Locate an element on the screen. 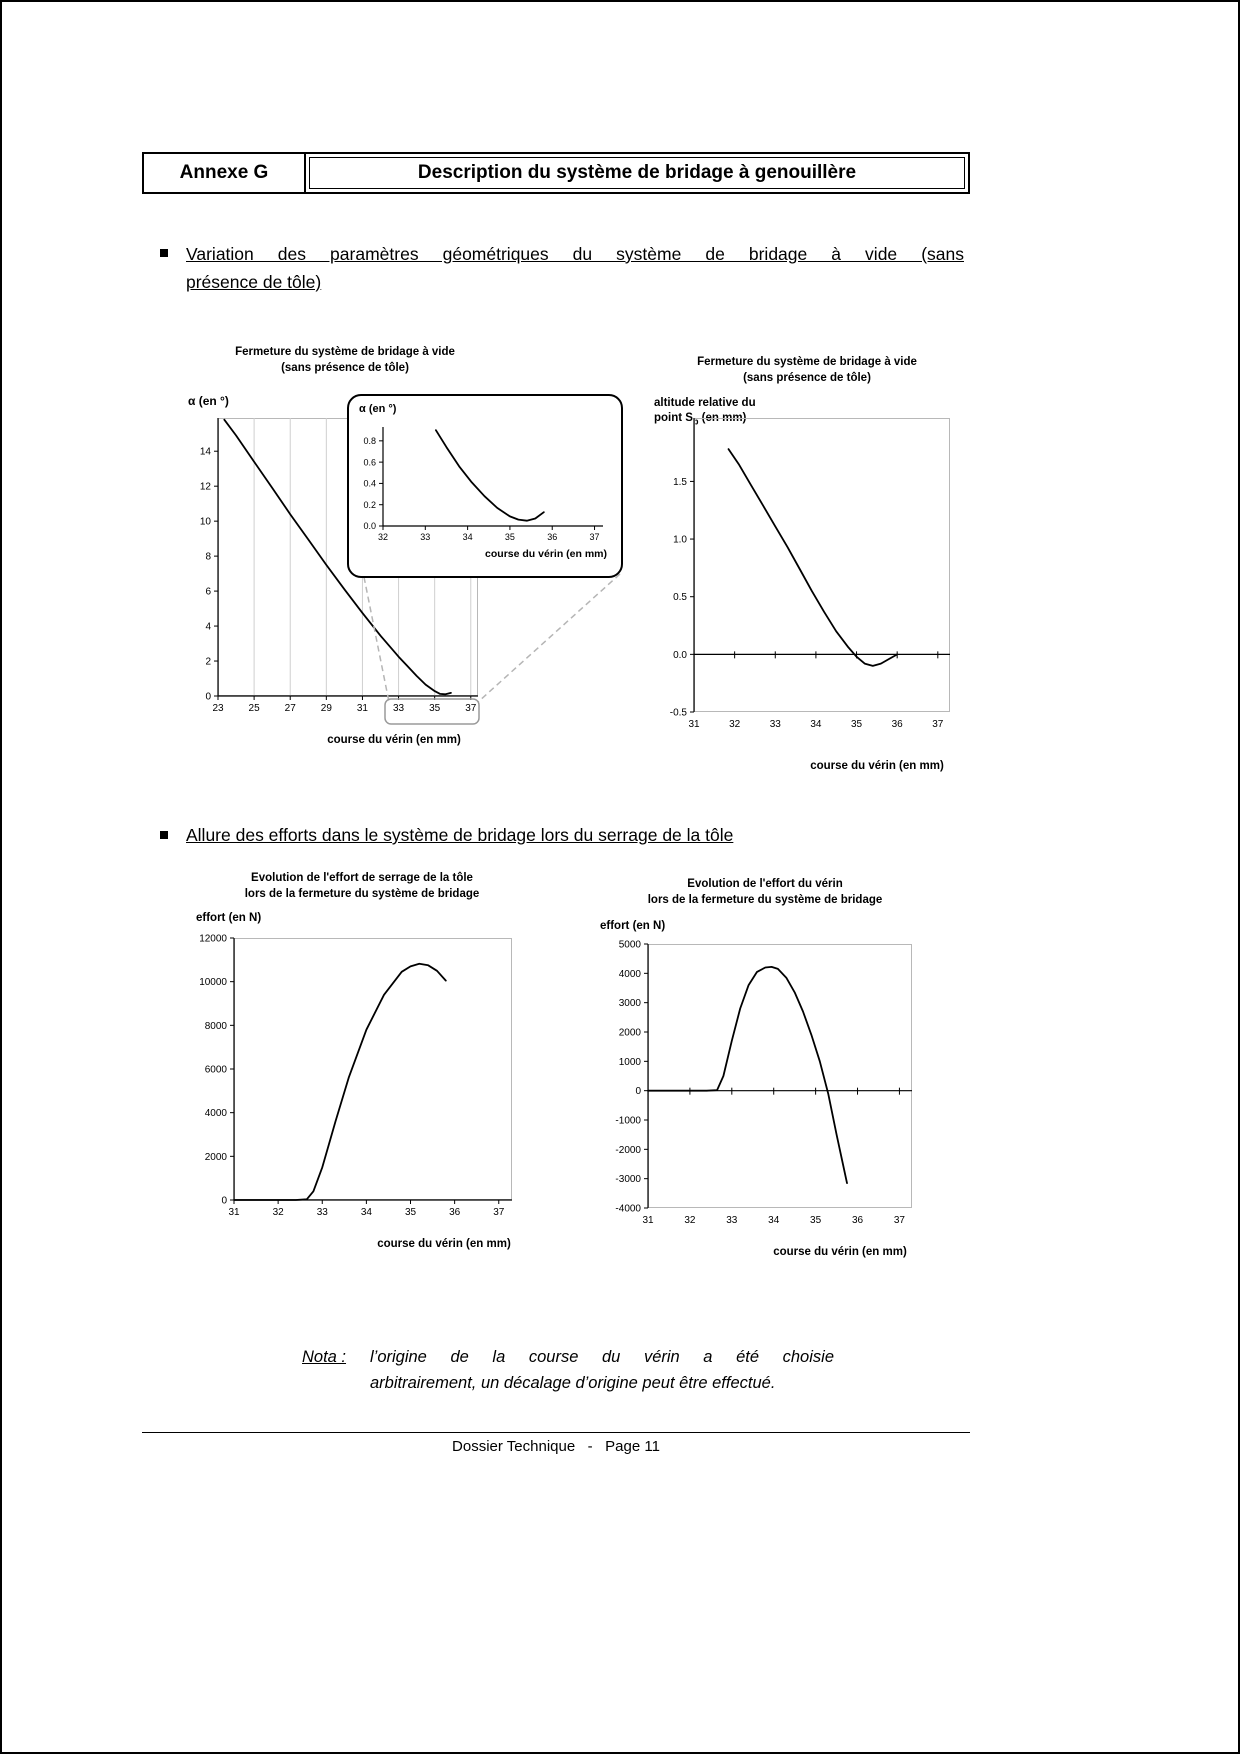 This screenshot has height=1754, width=1240. svg-text: 14 is located at coordinates (206, 452).